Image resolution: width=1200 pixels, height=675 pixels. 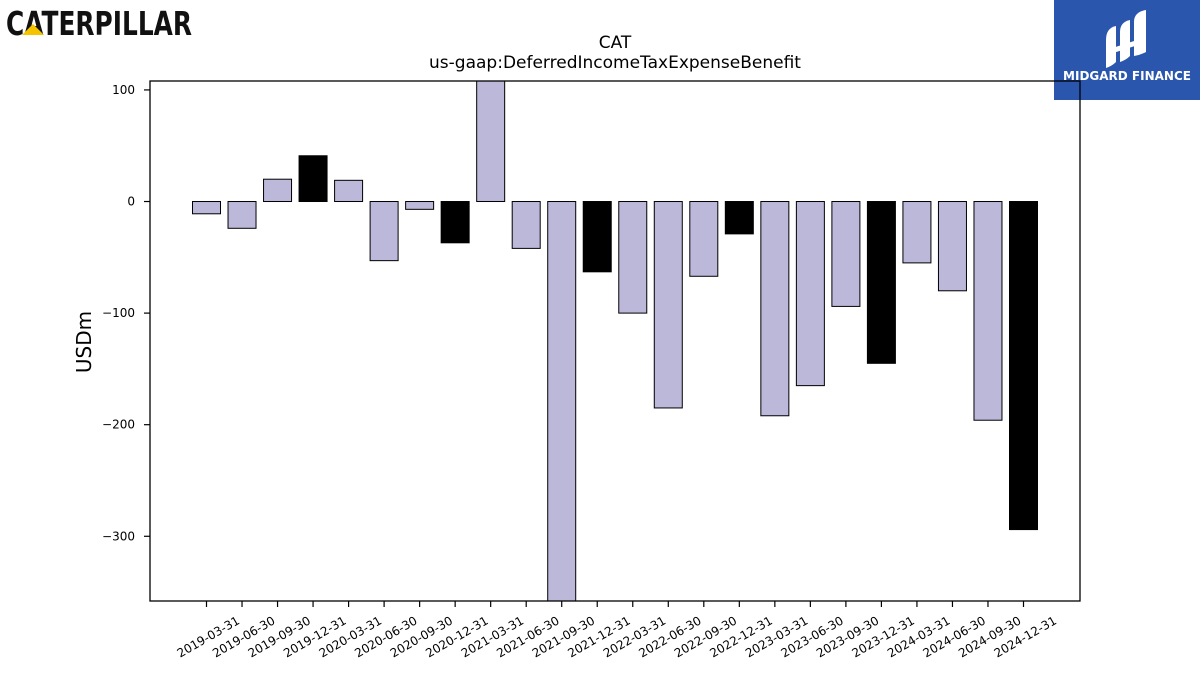 What do you see at coordinates (118, 425) in the screenshot?
I see `y-tick-label: −200` at bounding box center [118, 425].